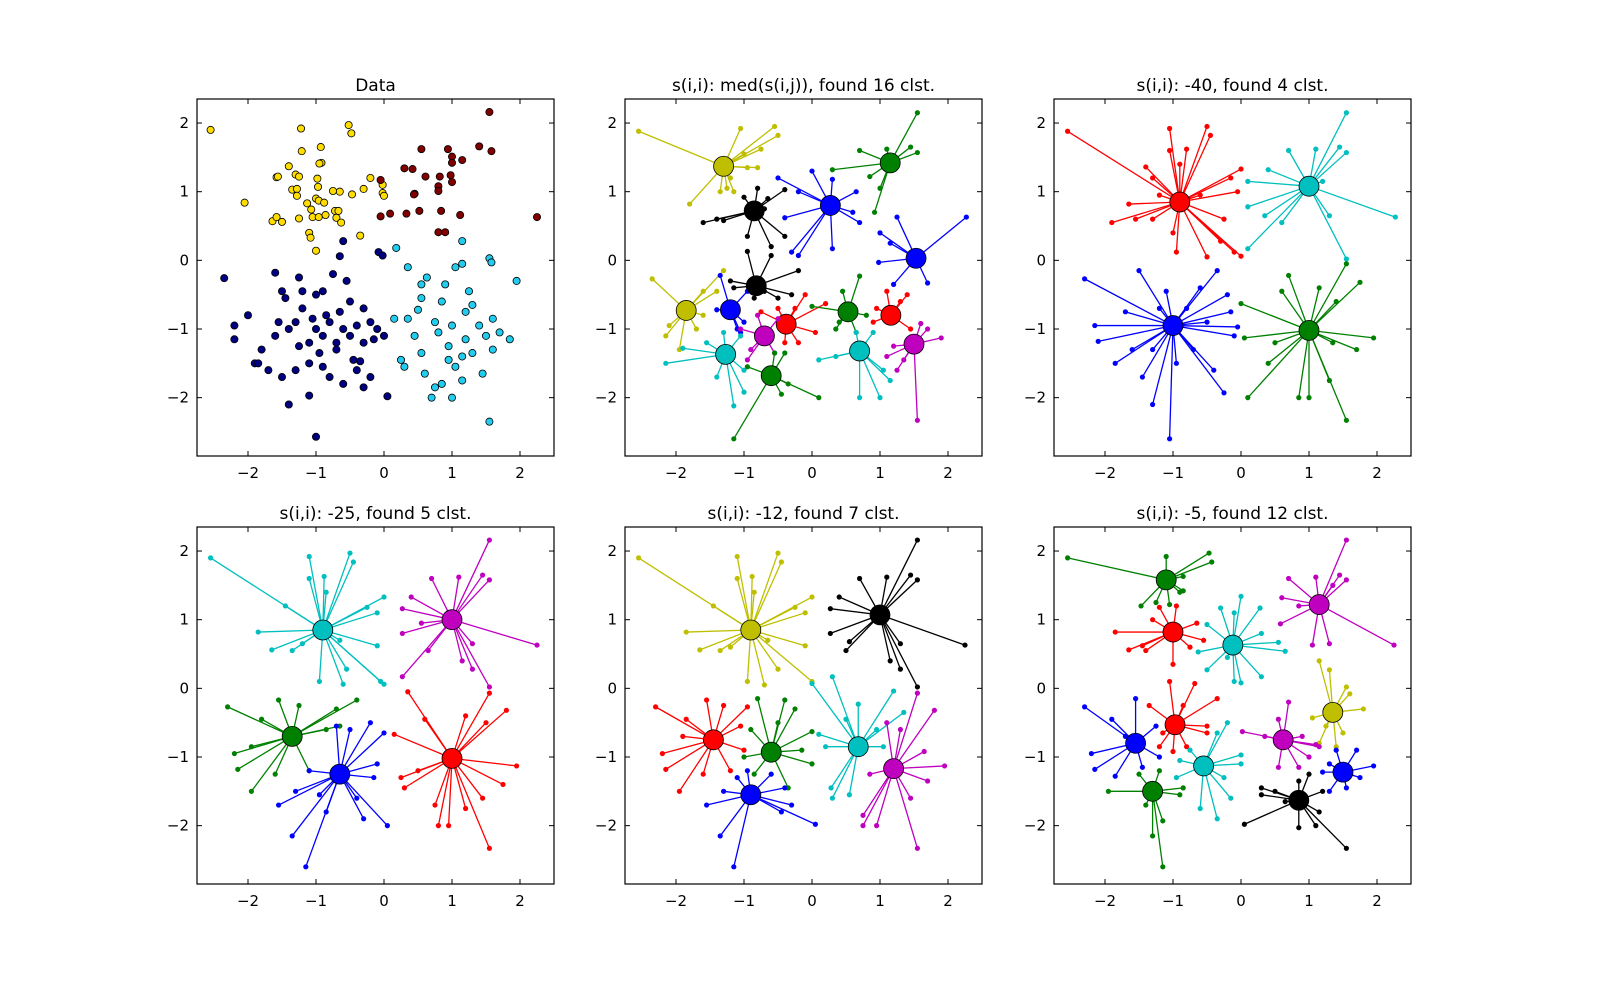 This screenshot has width=1600, height=1000. Describe the element at coordinates (520, 473) in the screenshot. I see `x-tick-label: 2` at that location.